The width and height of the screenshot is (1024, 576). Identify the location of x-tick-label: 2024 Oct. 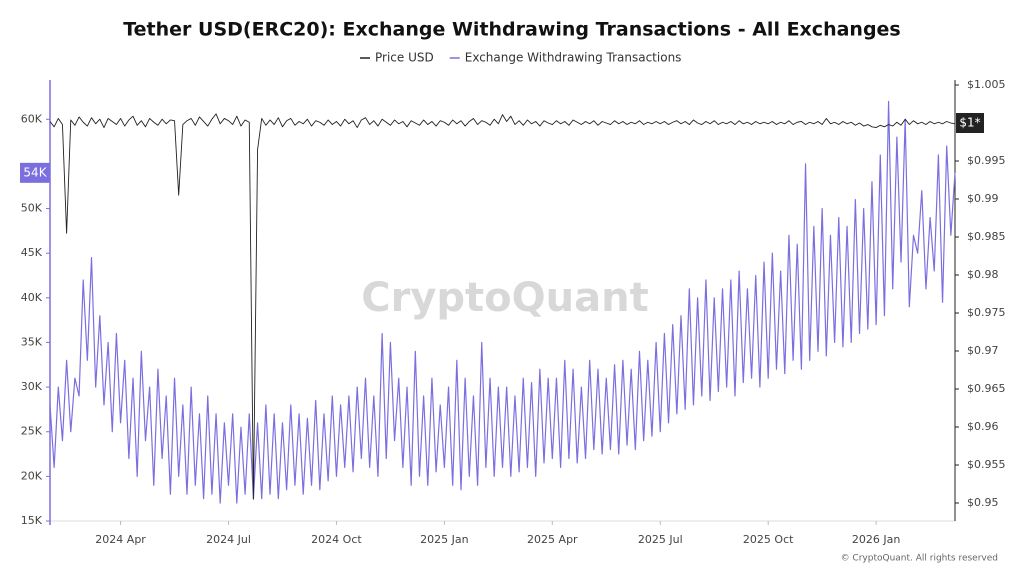
(336, 539).